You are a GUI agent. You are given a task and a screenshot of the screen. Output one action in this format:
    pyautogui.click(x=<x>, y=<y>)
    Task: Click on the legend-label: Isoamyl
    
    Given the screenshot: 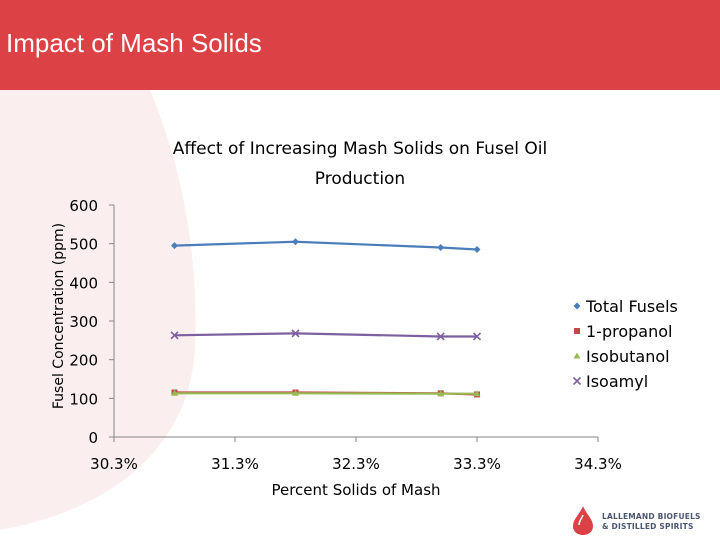 What is the action you would take?
    pyautogui.click(x=617, y=381)
    